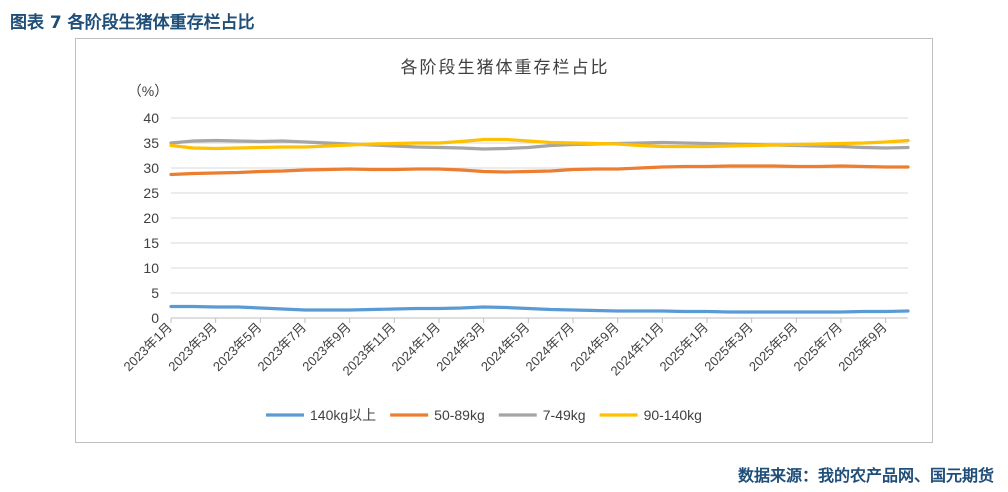 This screenshot has height=492, width=1008. What do you see at coordinates (151, 168) in the screenshot?
I see `y-tick-label: 30` at bounding box center [151, 168].